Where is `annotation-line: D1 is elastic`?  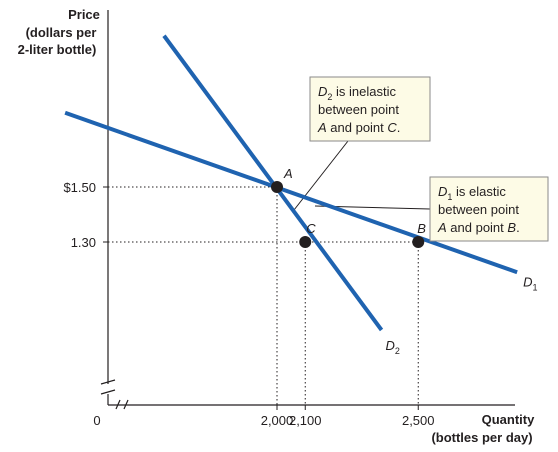 annotation-line: D1 is elastic is located at coordinates (472, 193).